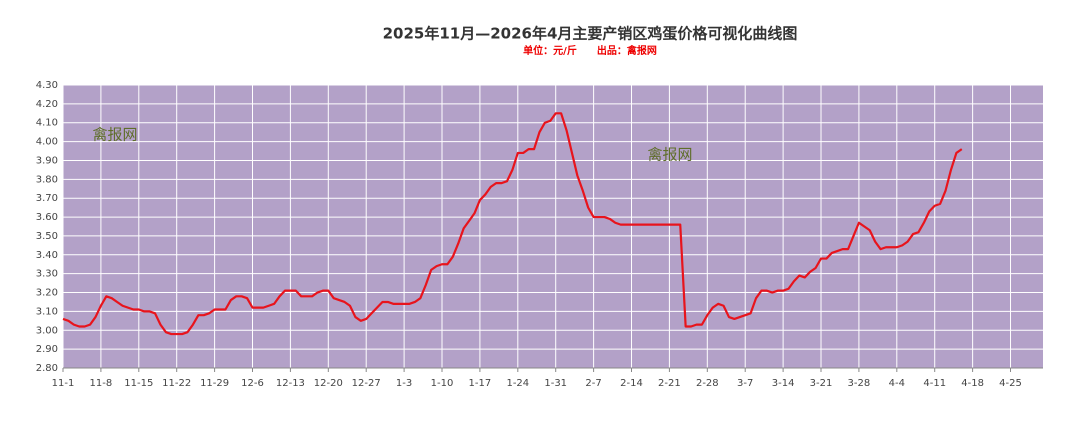 The image size is (1080, 426). What do you see at coordinates (859, 383) in the screenshot?
I see `x-tick-label: 3-28` at bounding box center [859, 383].